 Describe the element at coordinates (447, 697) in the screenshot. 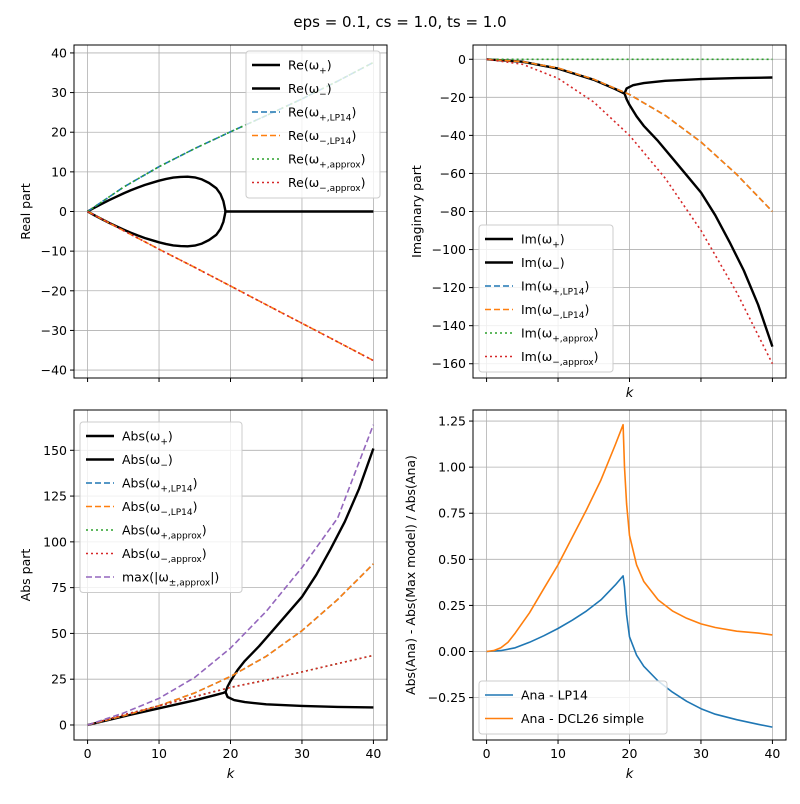

I see `y-tick-label: −0.25` at that location.